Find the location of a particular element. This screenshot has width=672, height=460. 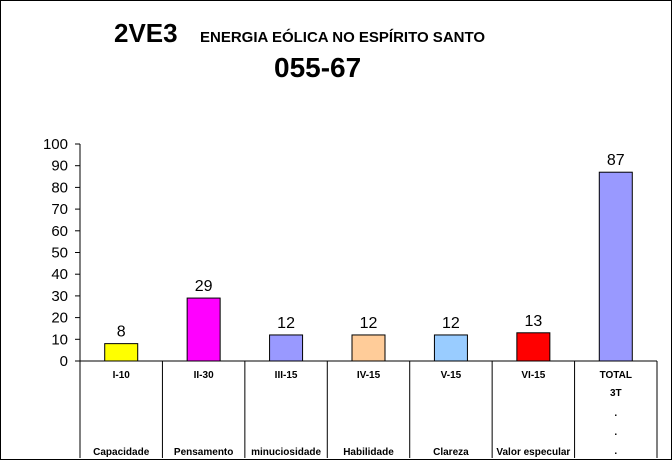

category-sublabel: Pensamento is located at coordinates (203, 452).